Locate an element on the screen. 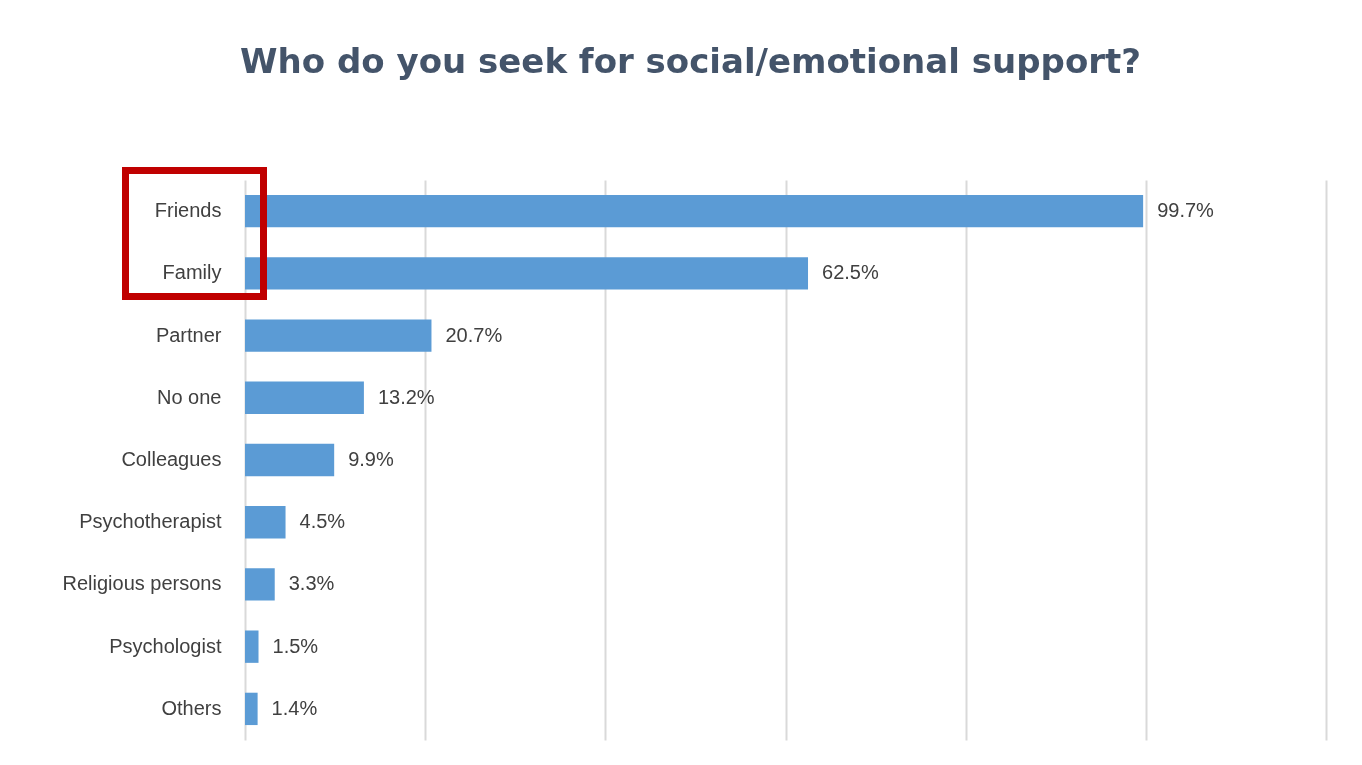 Image resolution: width=1362 pixels, height=765 pixels. y-tick-label: Religious persons is located at coordinates (142, 583).